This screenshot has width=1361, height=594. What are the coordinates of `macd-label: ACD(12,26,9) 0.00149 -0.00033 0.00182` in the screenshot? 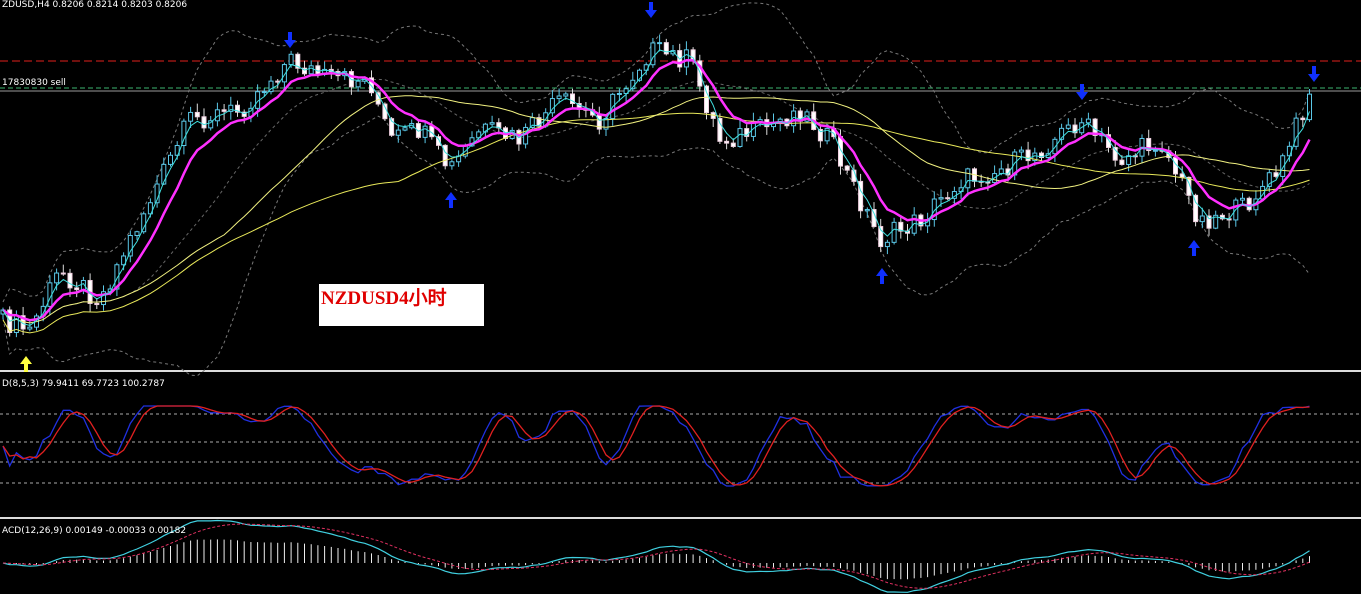 It's located at (94, 531).